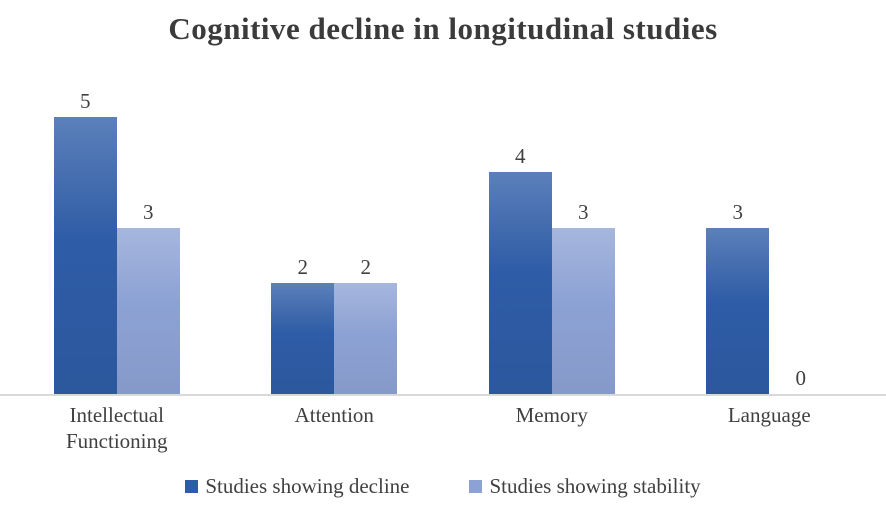  What do you see at coordinates (334, 415) in the screenshot?
I see `category-label: Attention` at bounding box center [334, 415].